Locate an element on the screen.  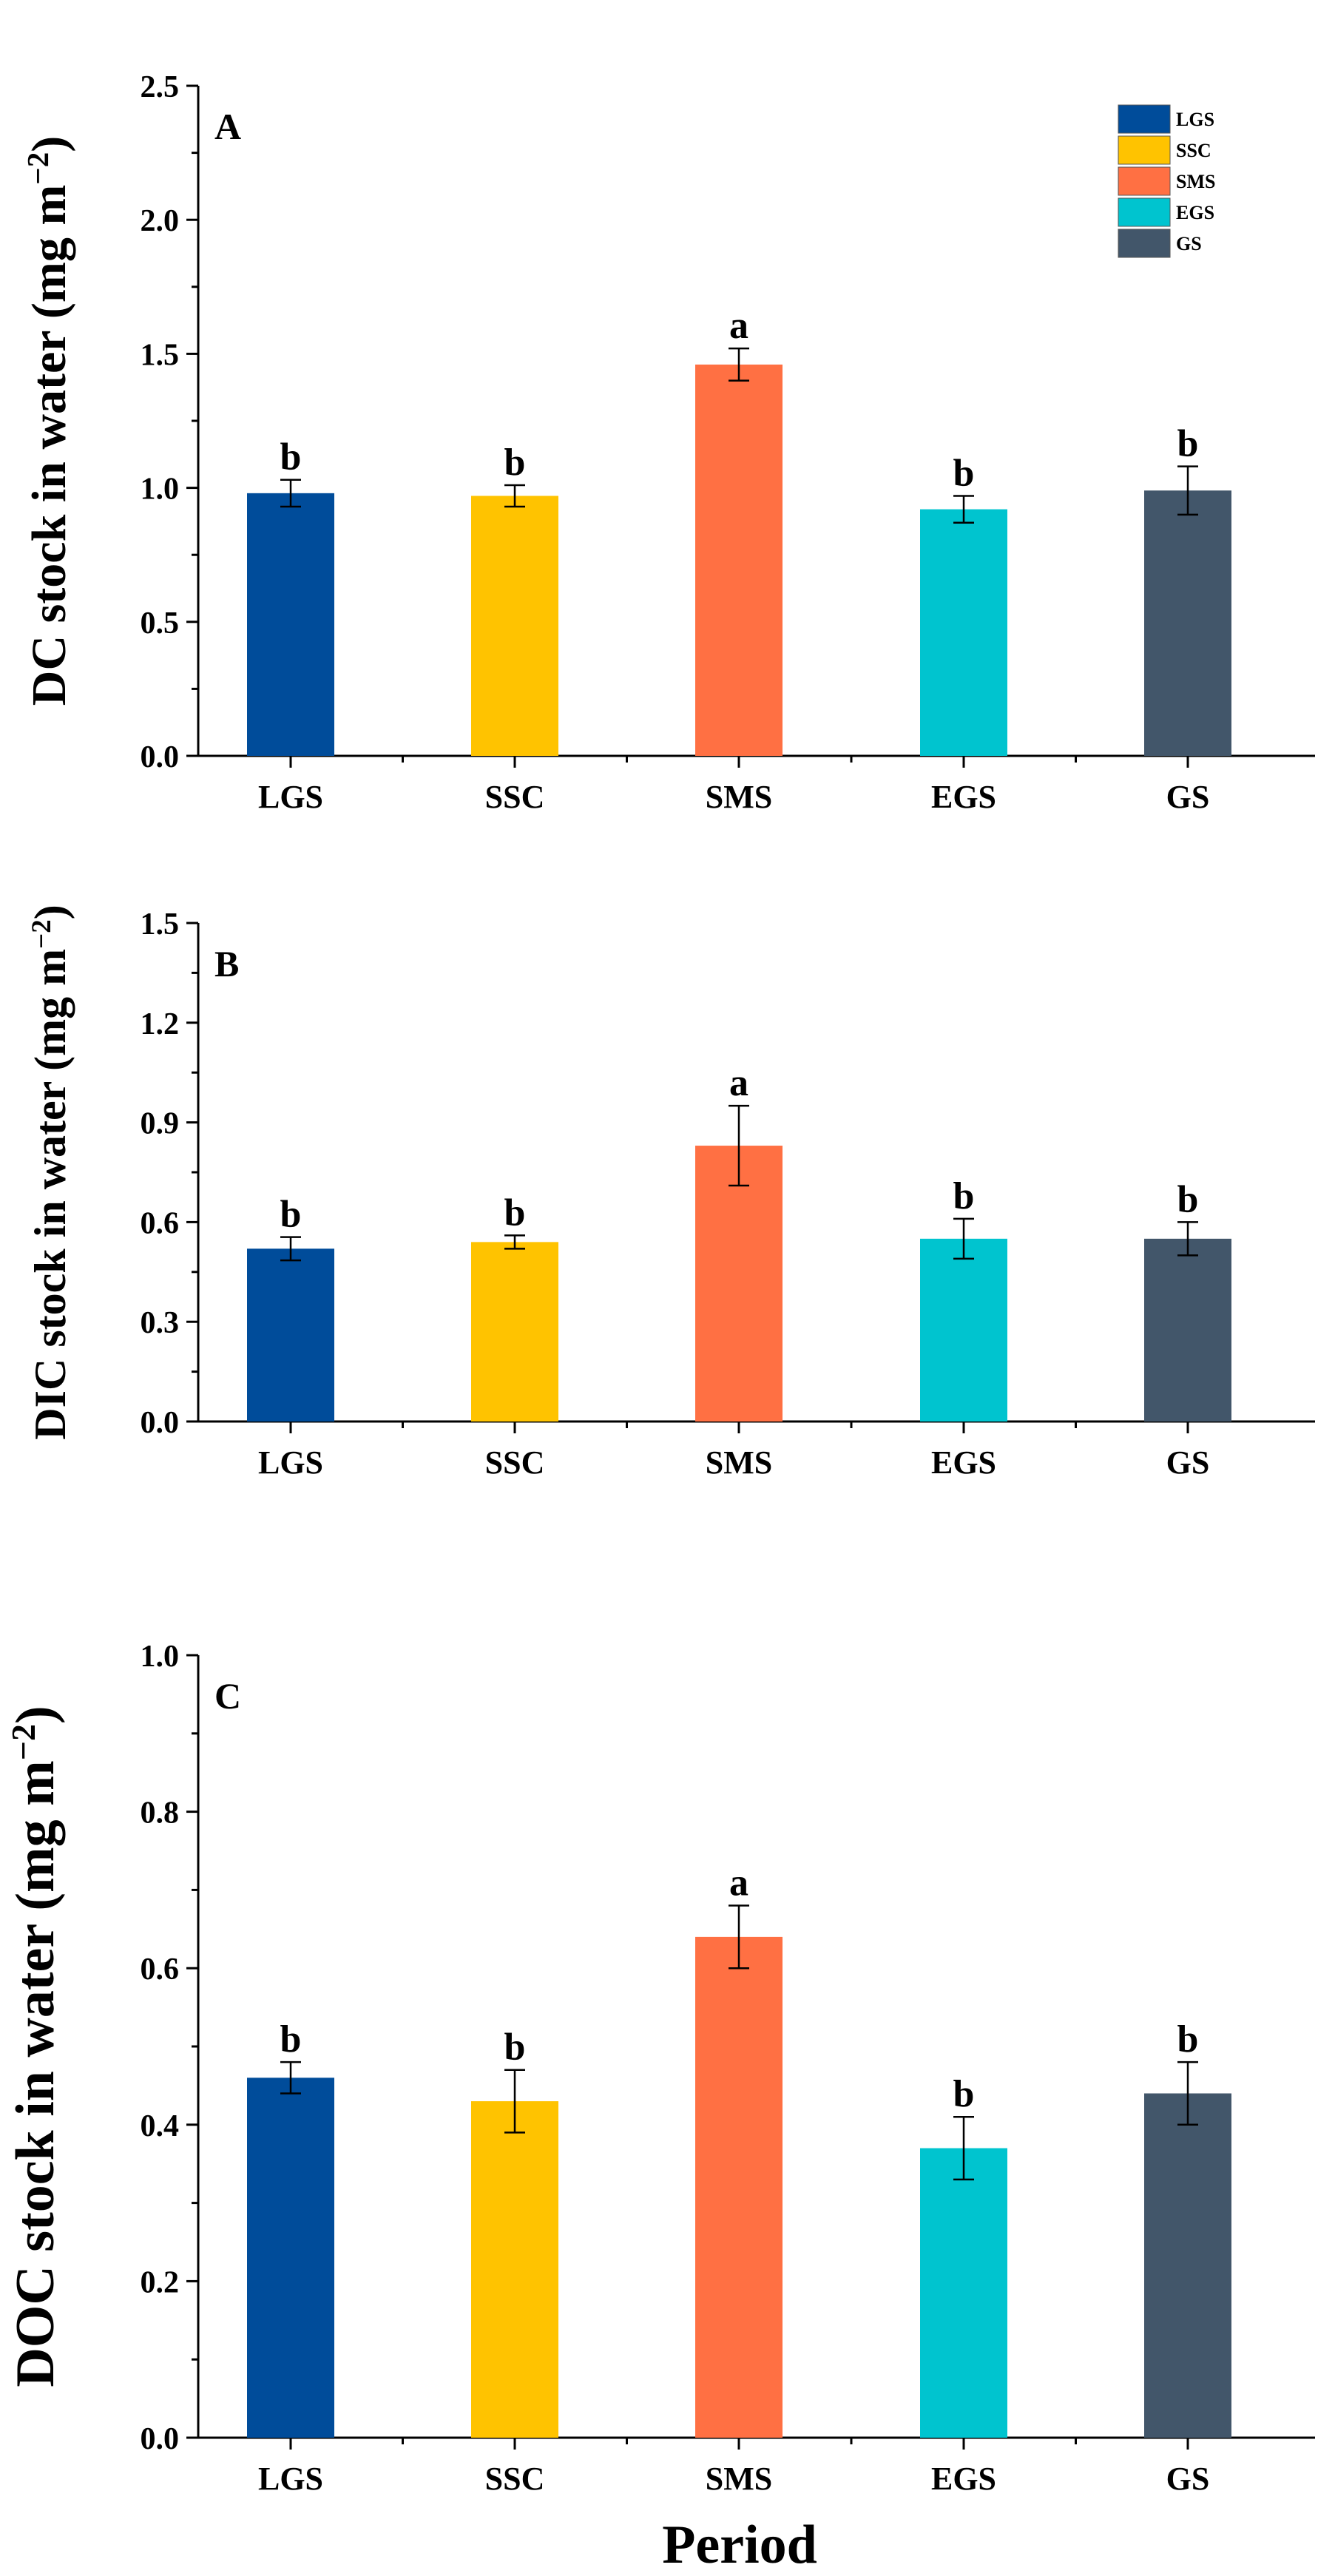
x-tick-label-a: SMS is located at coordinates (739, 797).